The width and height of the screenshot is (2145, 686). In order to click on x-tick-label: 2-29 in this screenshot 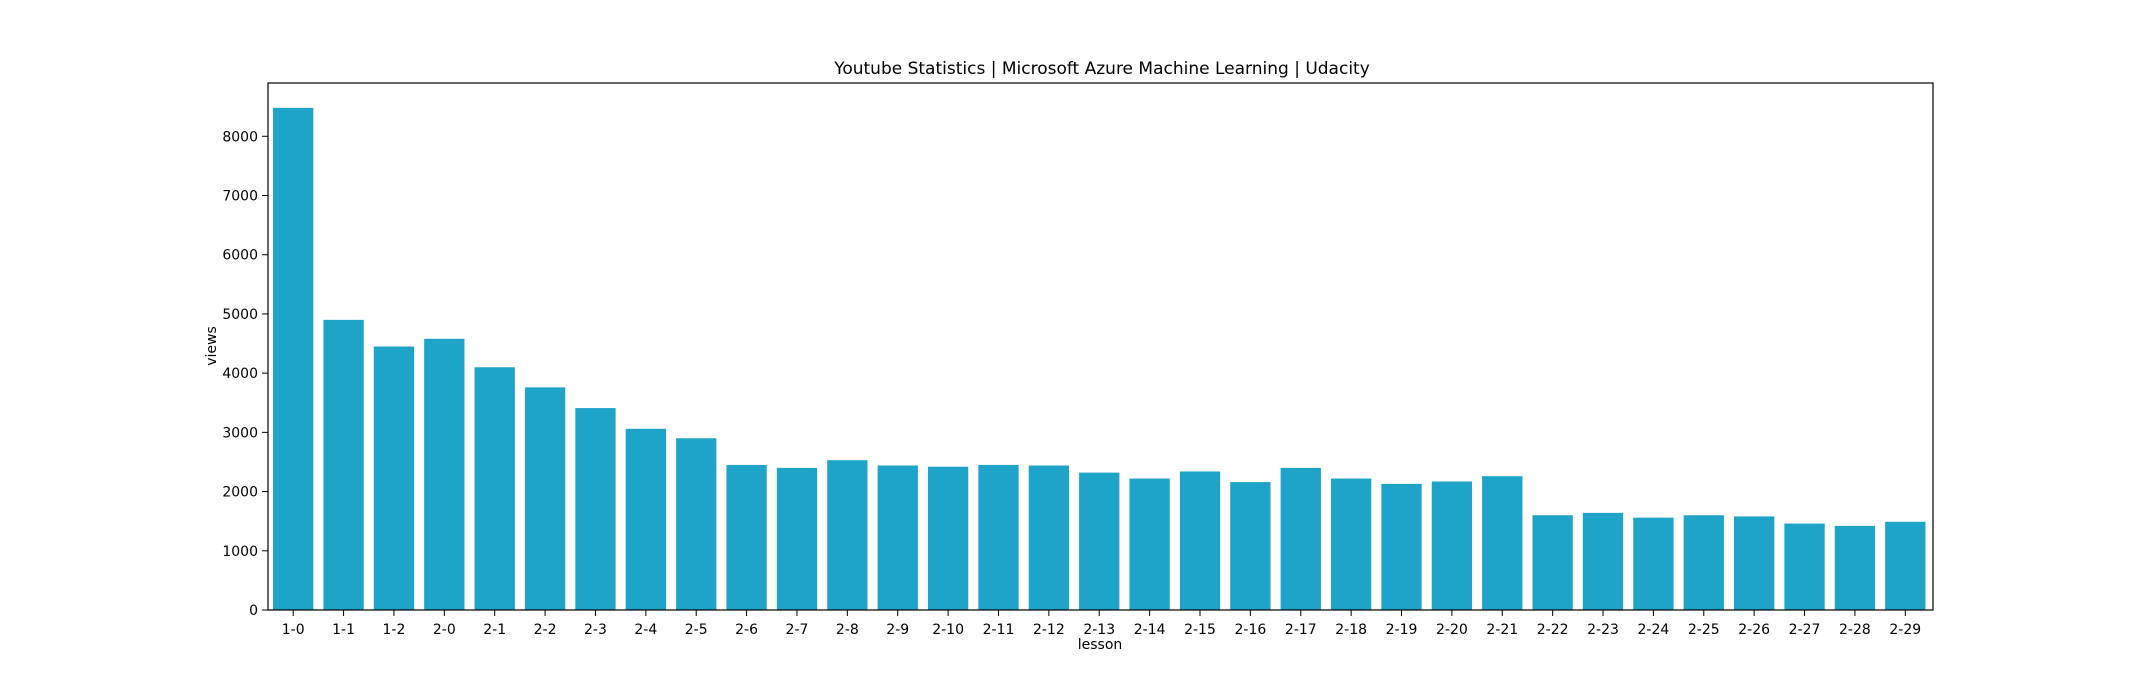, I will do `click(1905, 630)`.